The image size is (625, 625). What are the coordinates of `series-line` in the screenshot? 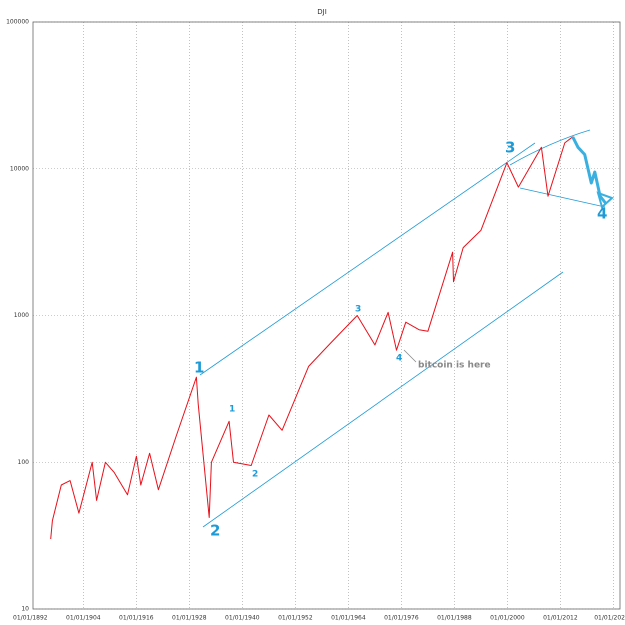 It's located at (589, 170).